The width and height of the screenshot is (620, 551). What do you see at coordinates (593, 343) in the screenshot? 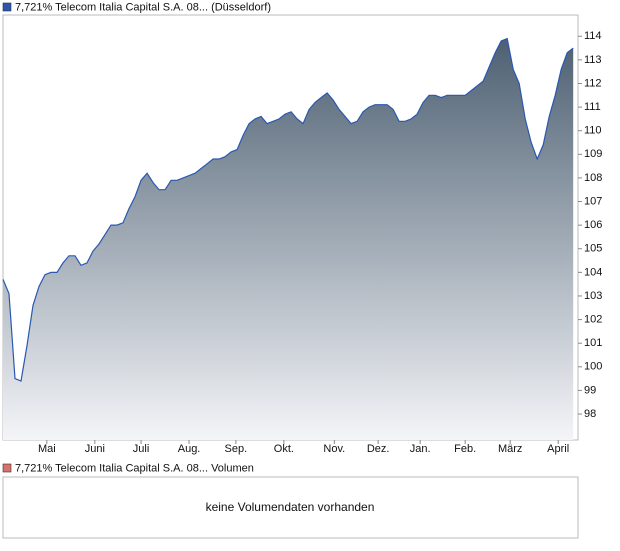
I see `y-tick-label: 101` at bounding box center [593, 343].